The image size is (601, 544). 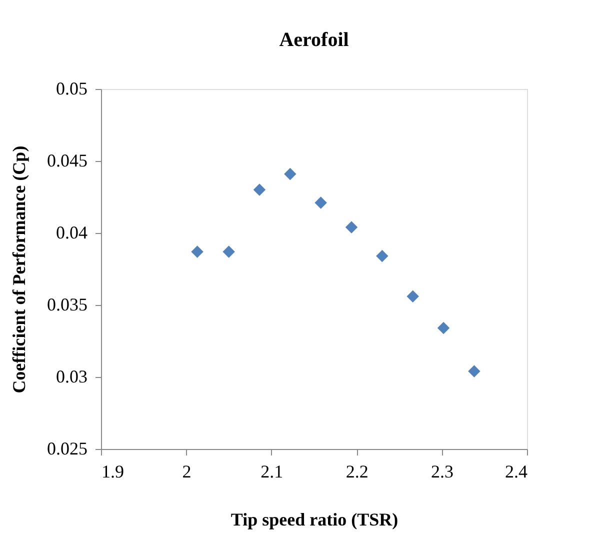 I want to click on y-tick-label: 0.045, so click(x=67, y=160).